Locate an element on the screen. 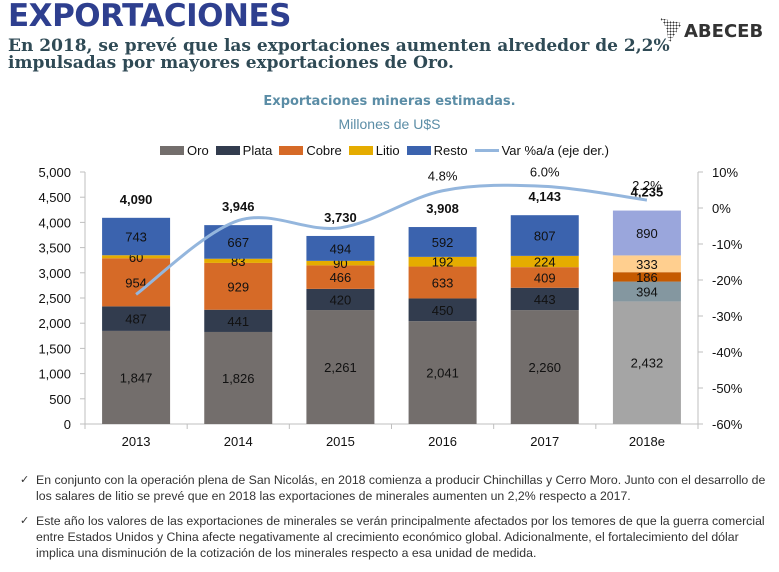  legend-item-oro: Oro is located at coordinates (184, 150).